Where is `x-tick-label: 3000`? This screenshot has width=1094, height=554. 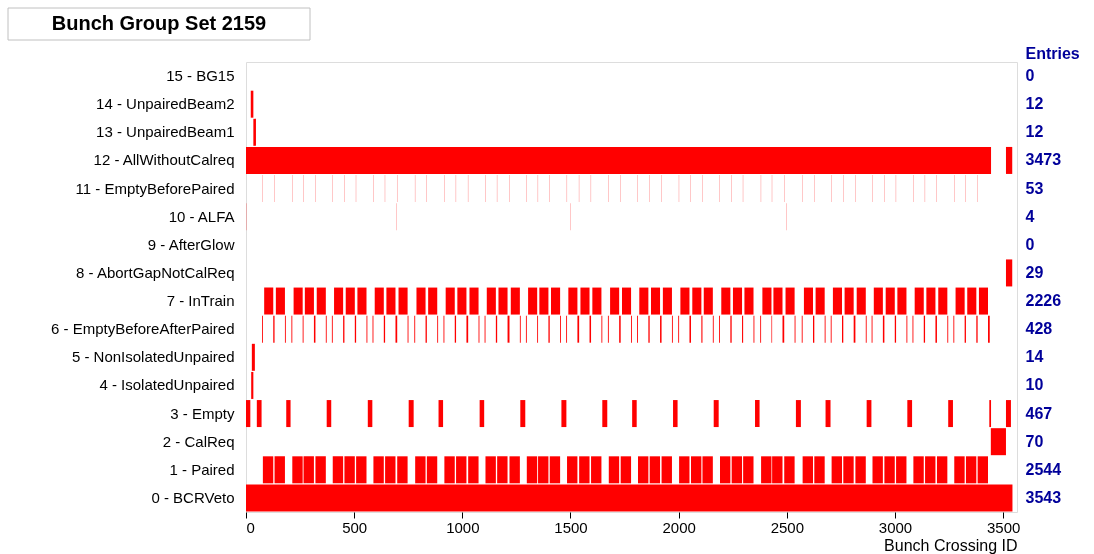
x-tick-label: 3000 is located at coordinates (895, 527).